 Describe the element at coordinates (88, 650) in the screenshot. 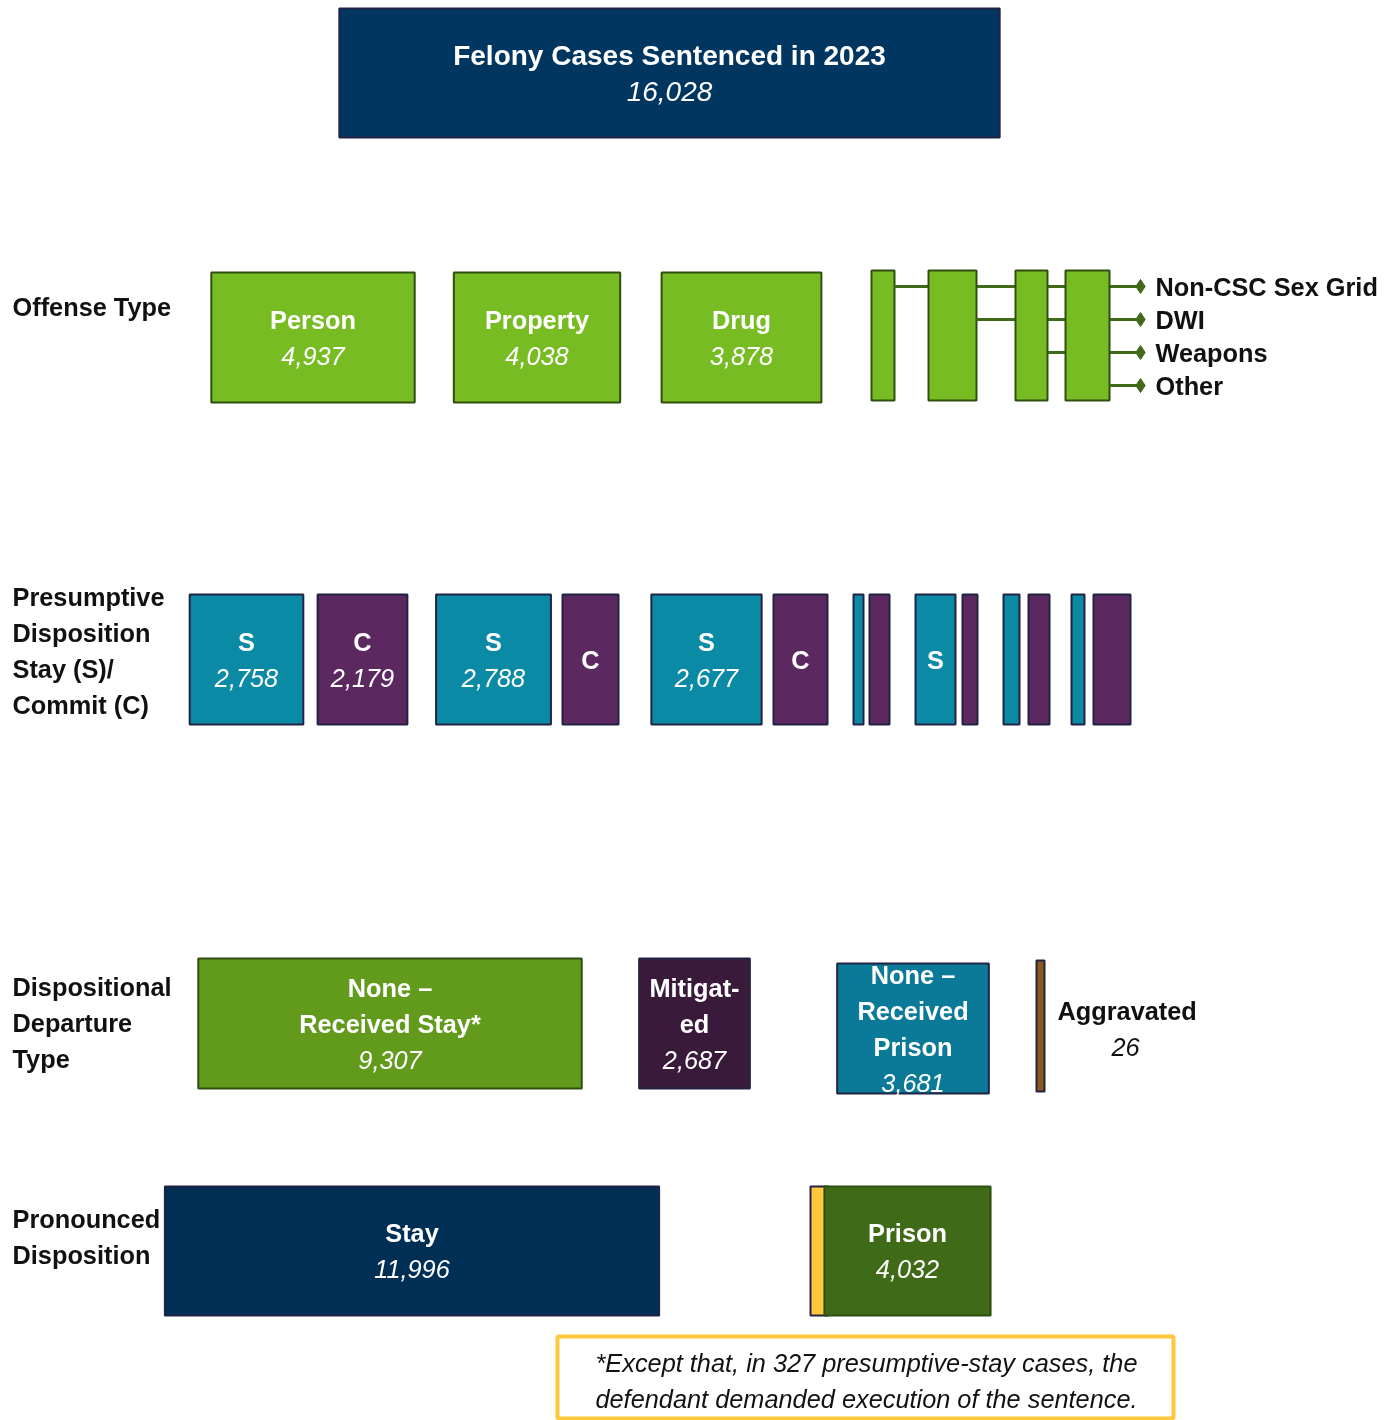

I see `text: Presumptive Disposition Stay (S)/ Commit (C)` at that location.